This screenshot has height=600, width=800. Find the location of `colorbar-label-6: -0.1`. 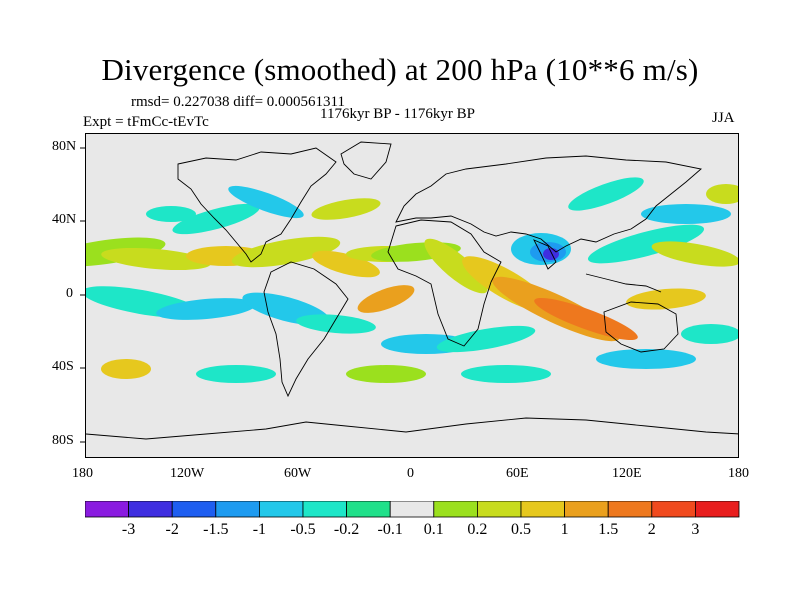

colorbar-label-6: -0.1 is located at coordinates (390, 529).